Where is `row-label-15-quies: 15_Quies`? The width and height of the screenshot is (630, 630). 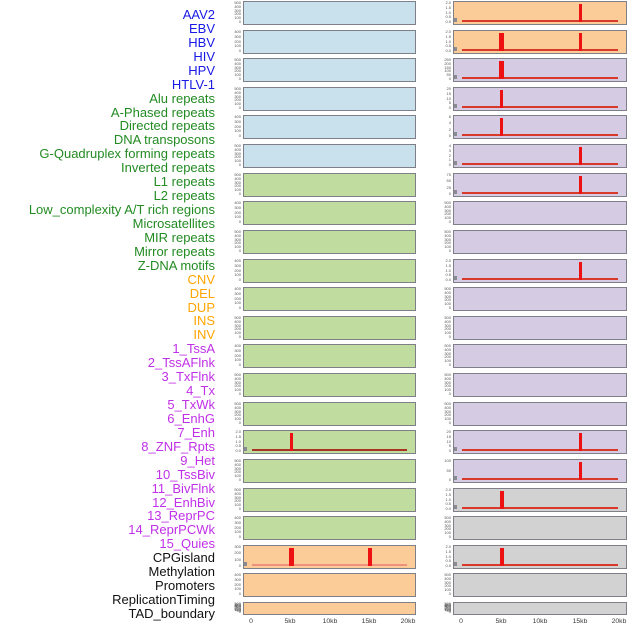
row-label-15-quies: 15_Quies is located at coordinates (187, 543).